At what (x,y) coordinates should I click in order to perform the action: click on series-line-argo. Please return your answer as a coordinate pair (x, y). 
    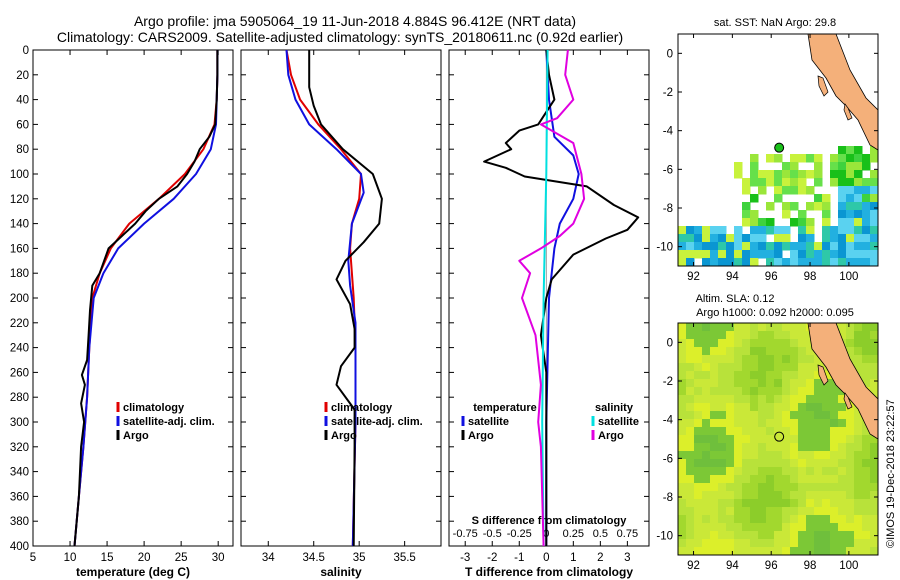
    Looking at the image, I should click on (345, 298).